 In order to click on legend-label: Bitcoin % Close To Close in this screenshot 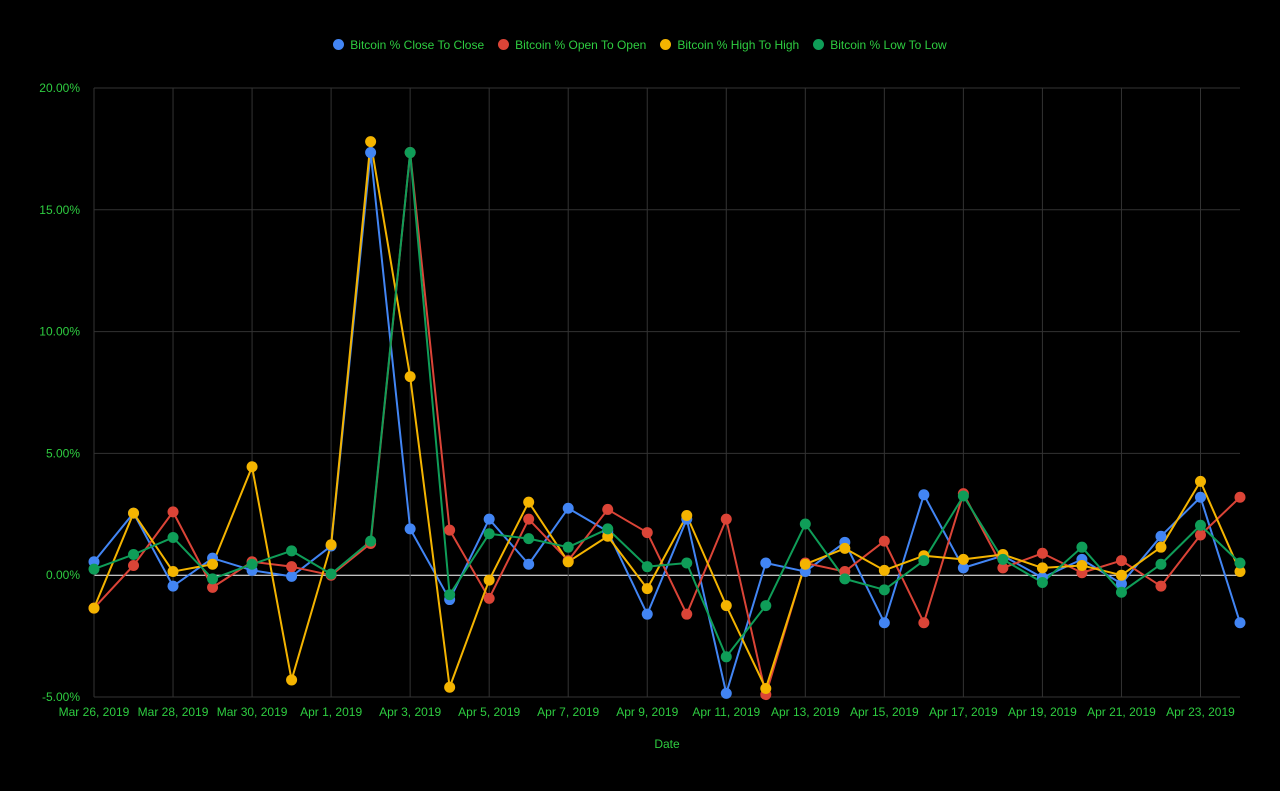, I will do `click(417, 45)`.